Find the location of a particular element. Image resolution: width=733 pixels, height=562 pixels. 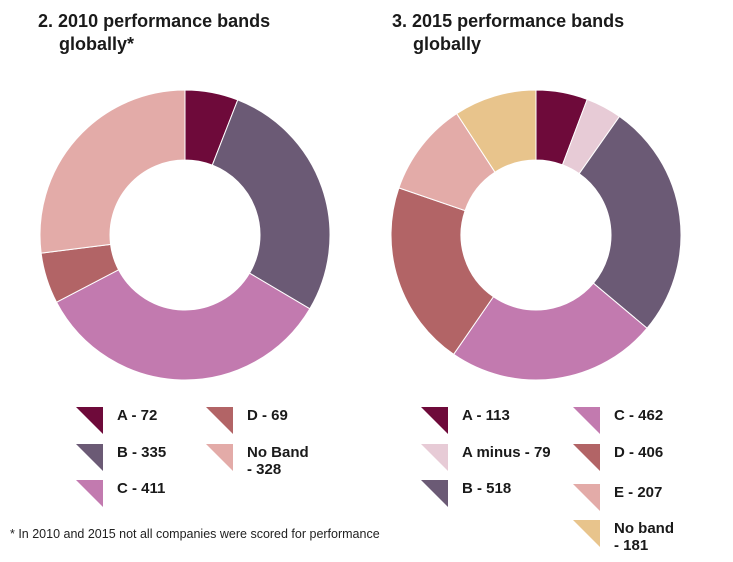

legend-item-2015-e: E - 207 is located at coordinates (653, 497).